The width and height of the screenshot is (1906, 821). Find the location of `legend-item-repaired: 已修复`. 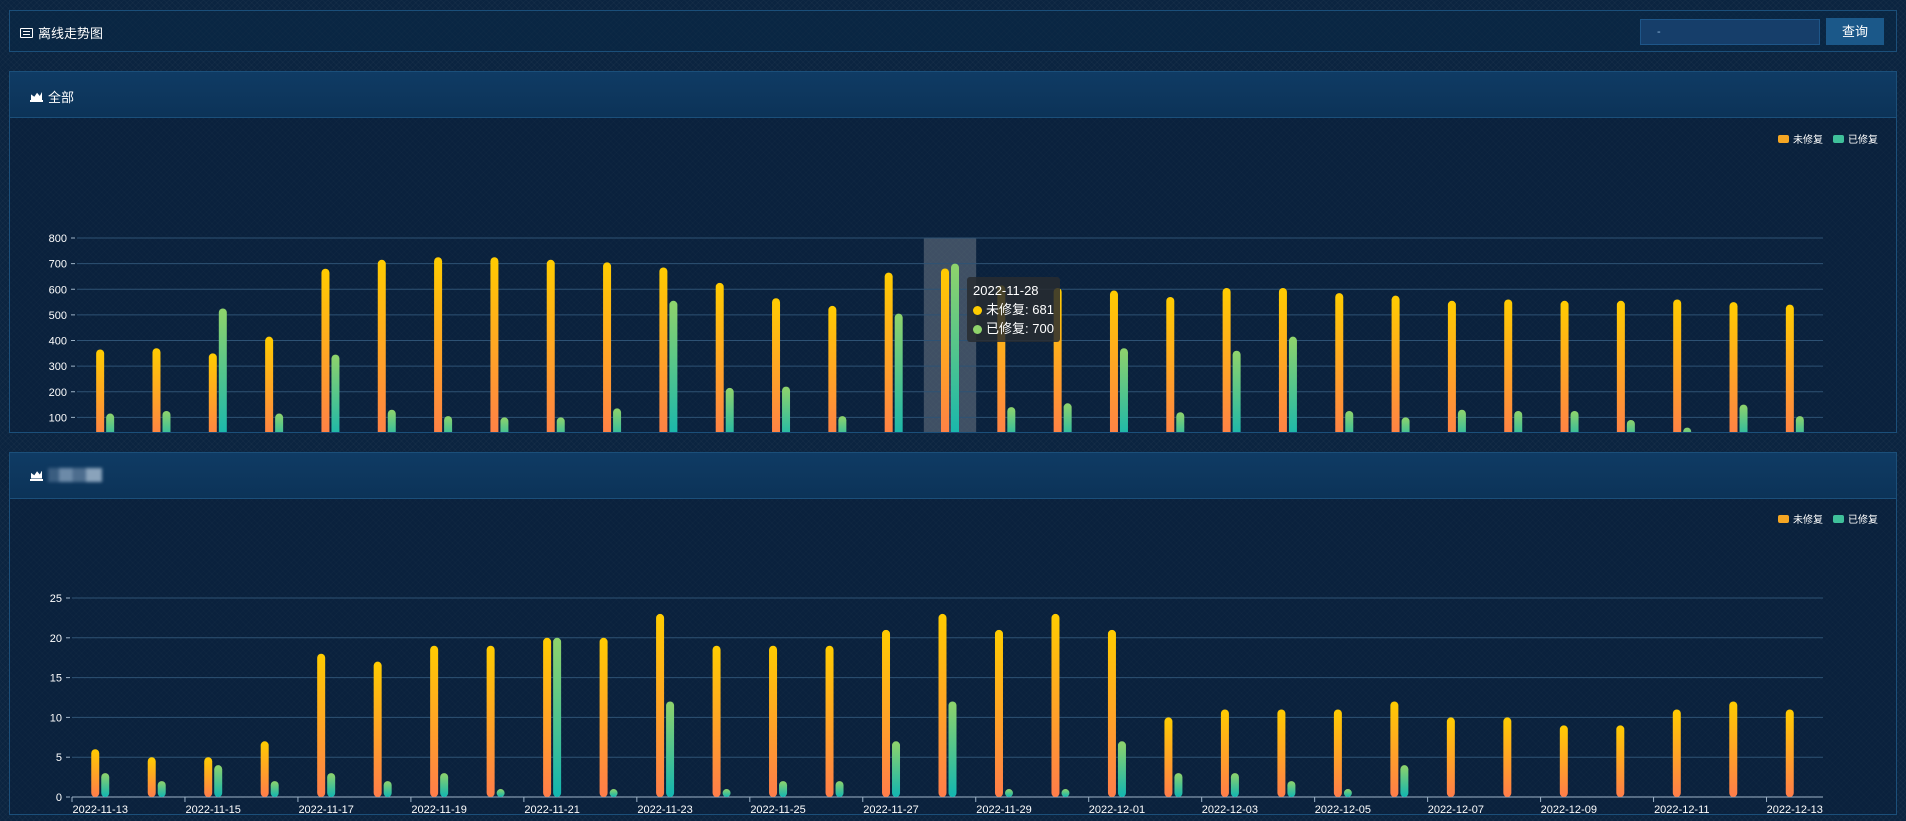

legend-item-repaired: 已修复 is located at coordinates (1855, 138).